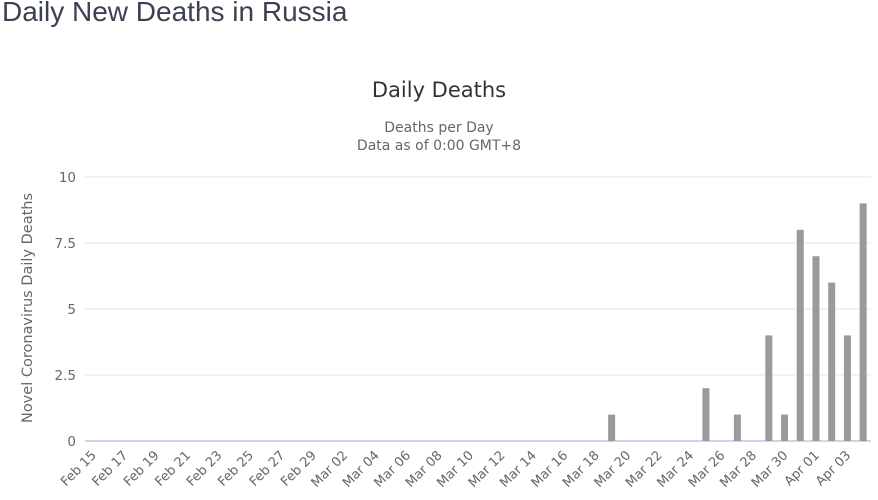 The width and height of the screenshot is (878, 500). What do you see at coordinates (71, 442) in the screenshot?
I see `y-tick-label: 0` at bounding box center [71, 442].